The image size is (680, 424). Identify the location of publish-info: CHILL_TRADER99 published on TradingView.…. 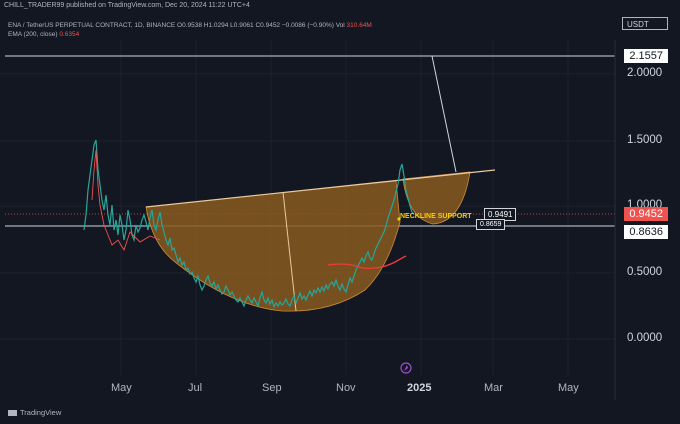
(127, 5).